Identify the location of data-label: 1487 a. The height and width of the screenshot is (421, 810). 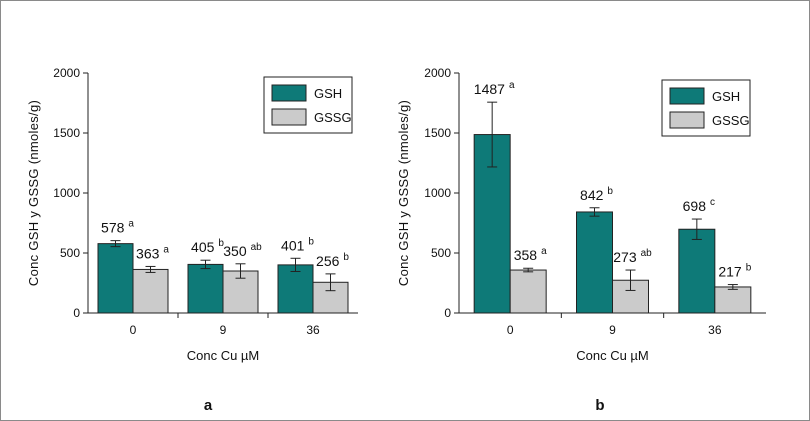
(494, 88).